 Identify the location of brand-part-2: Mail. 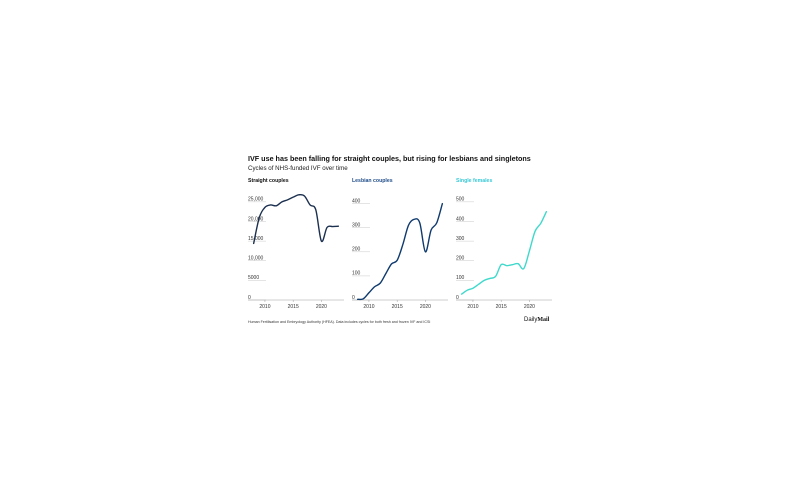
(543, 320).